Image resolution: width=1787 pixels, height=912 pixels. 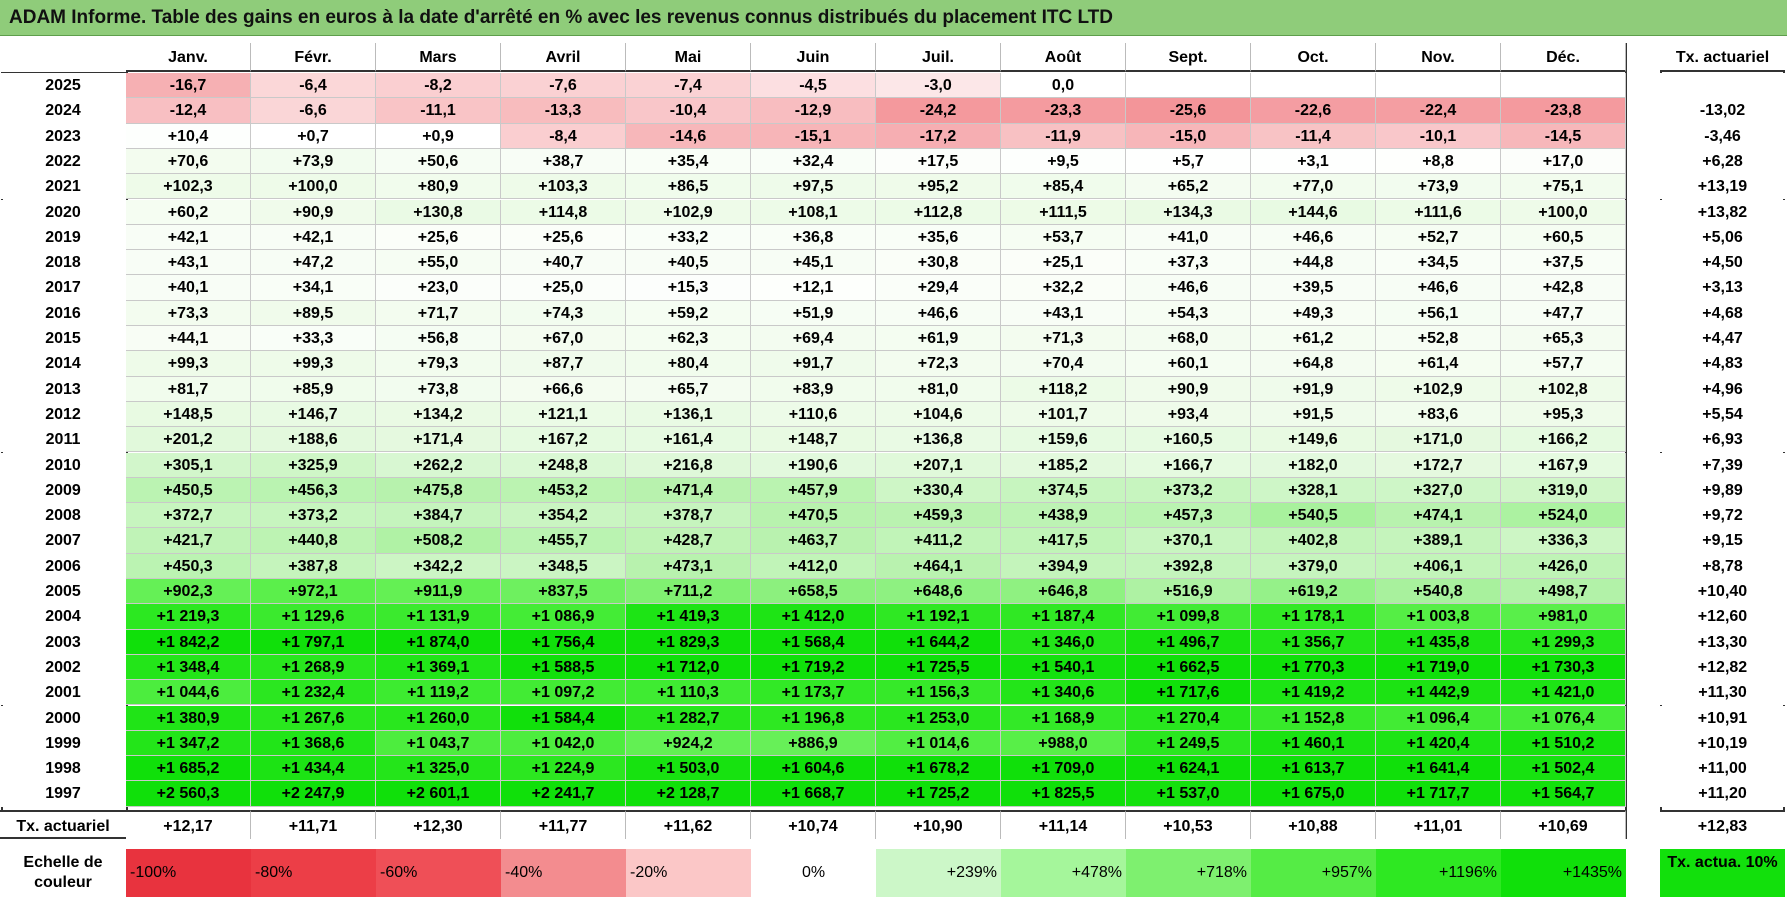 I want to click on table-cell: +1 270,4, so click(x=1188, y=718).